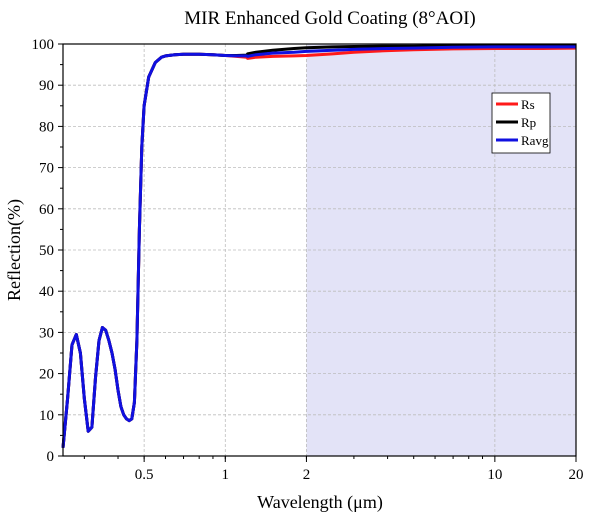 This screenshot has height=517, width=594. What do you see at coordinates (46, 251) in the screenshot?
I see `y-tick-label: 50` at bounding box center [46, 251].